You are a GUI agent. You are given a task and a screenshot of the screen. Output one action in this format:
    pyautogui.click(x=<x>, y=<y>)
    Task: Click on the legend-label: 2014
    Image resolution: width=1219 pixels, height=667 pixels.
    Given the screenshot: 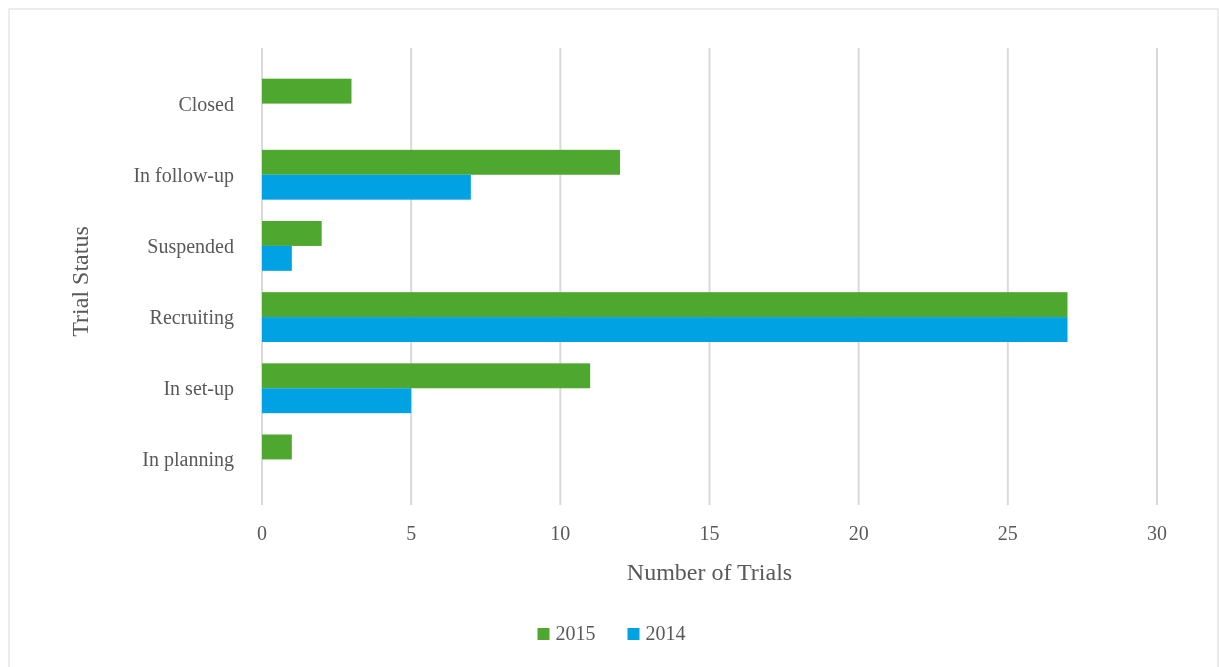 What is the action you would take?
    pyautogui.click(x=665, y=633)
    